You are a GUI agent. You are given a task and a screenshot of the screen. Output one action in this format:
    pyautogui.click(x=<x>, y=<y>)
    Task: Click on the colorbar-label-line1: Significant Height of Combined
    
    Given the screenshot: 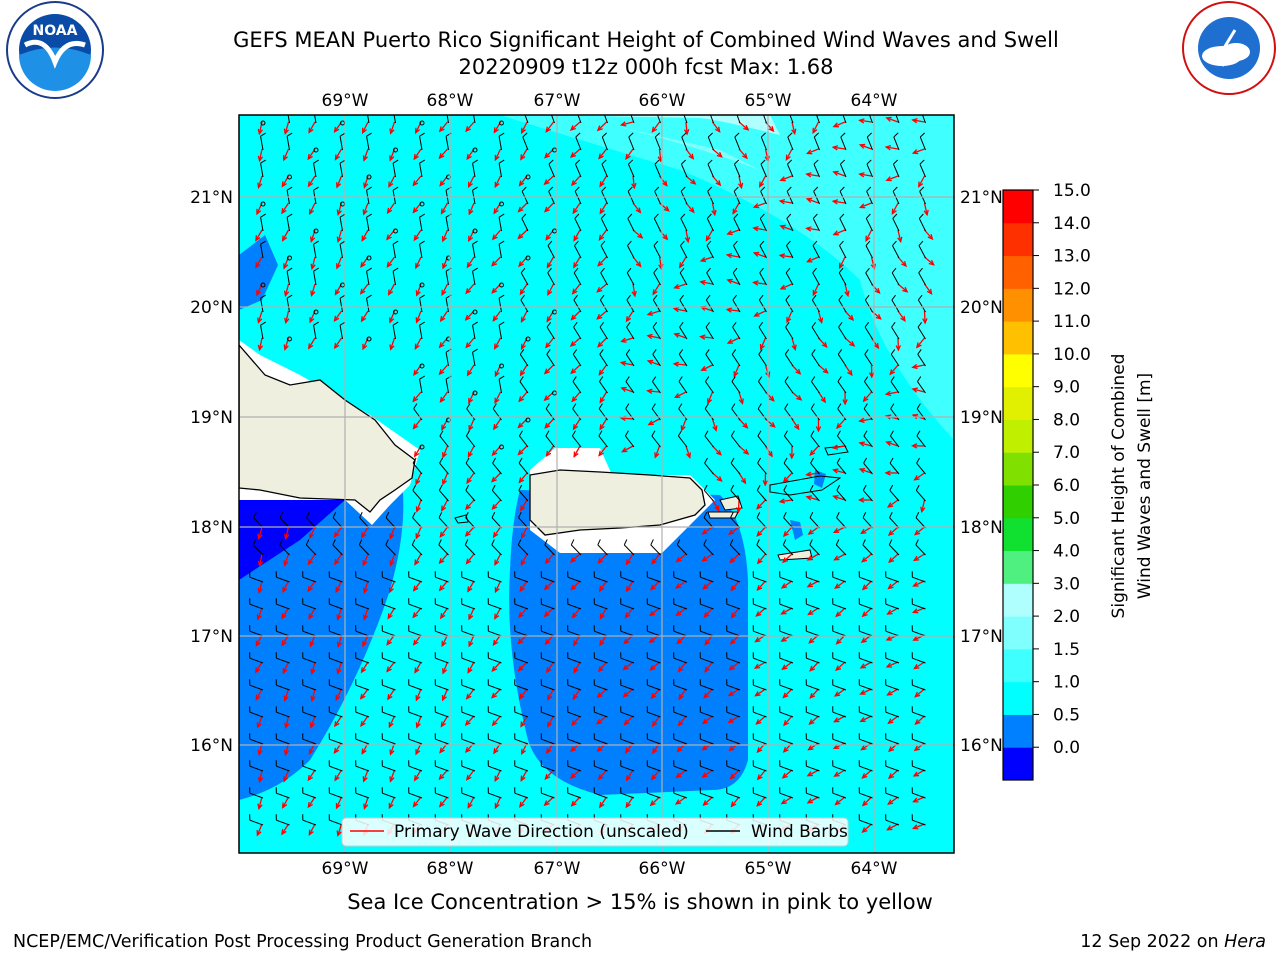 What is the action you would take?
    pyautogui.click(x=1119, y=486)
    